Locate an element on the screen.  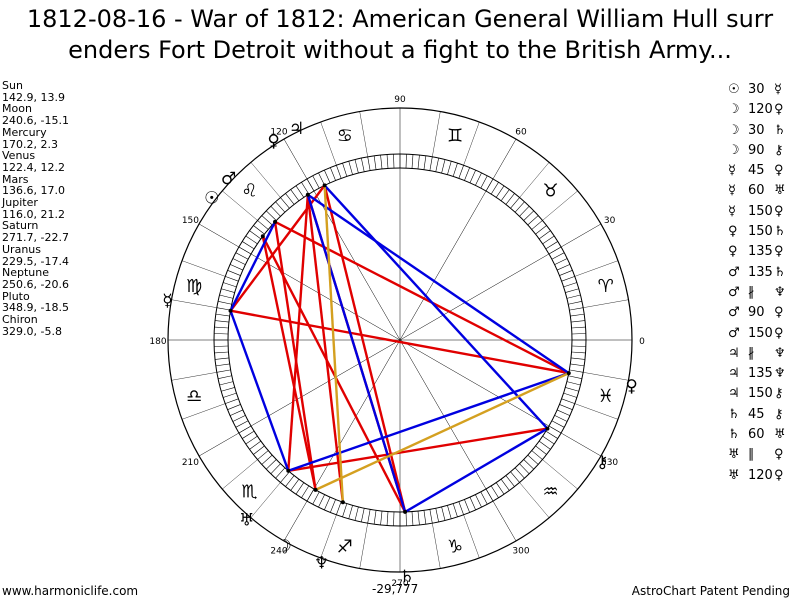
planet-name-mars: Mars is located at coordinates (15, 179).